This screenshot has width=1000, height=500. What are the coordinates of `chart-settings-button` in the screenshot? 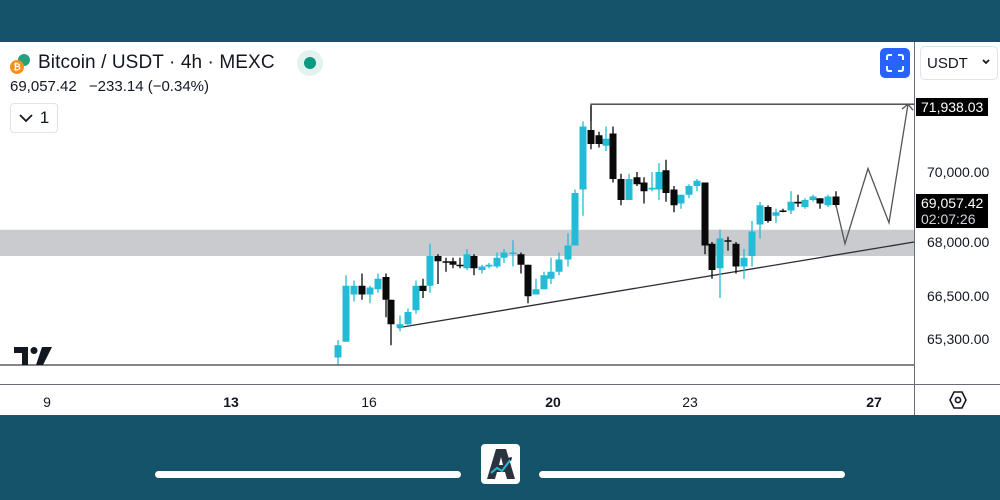 It's located at (957, 399).